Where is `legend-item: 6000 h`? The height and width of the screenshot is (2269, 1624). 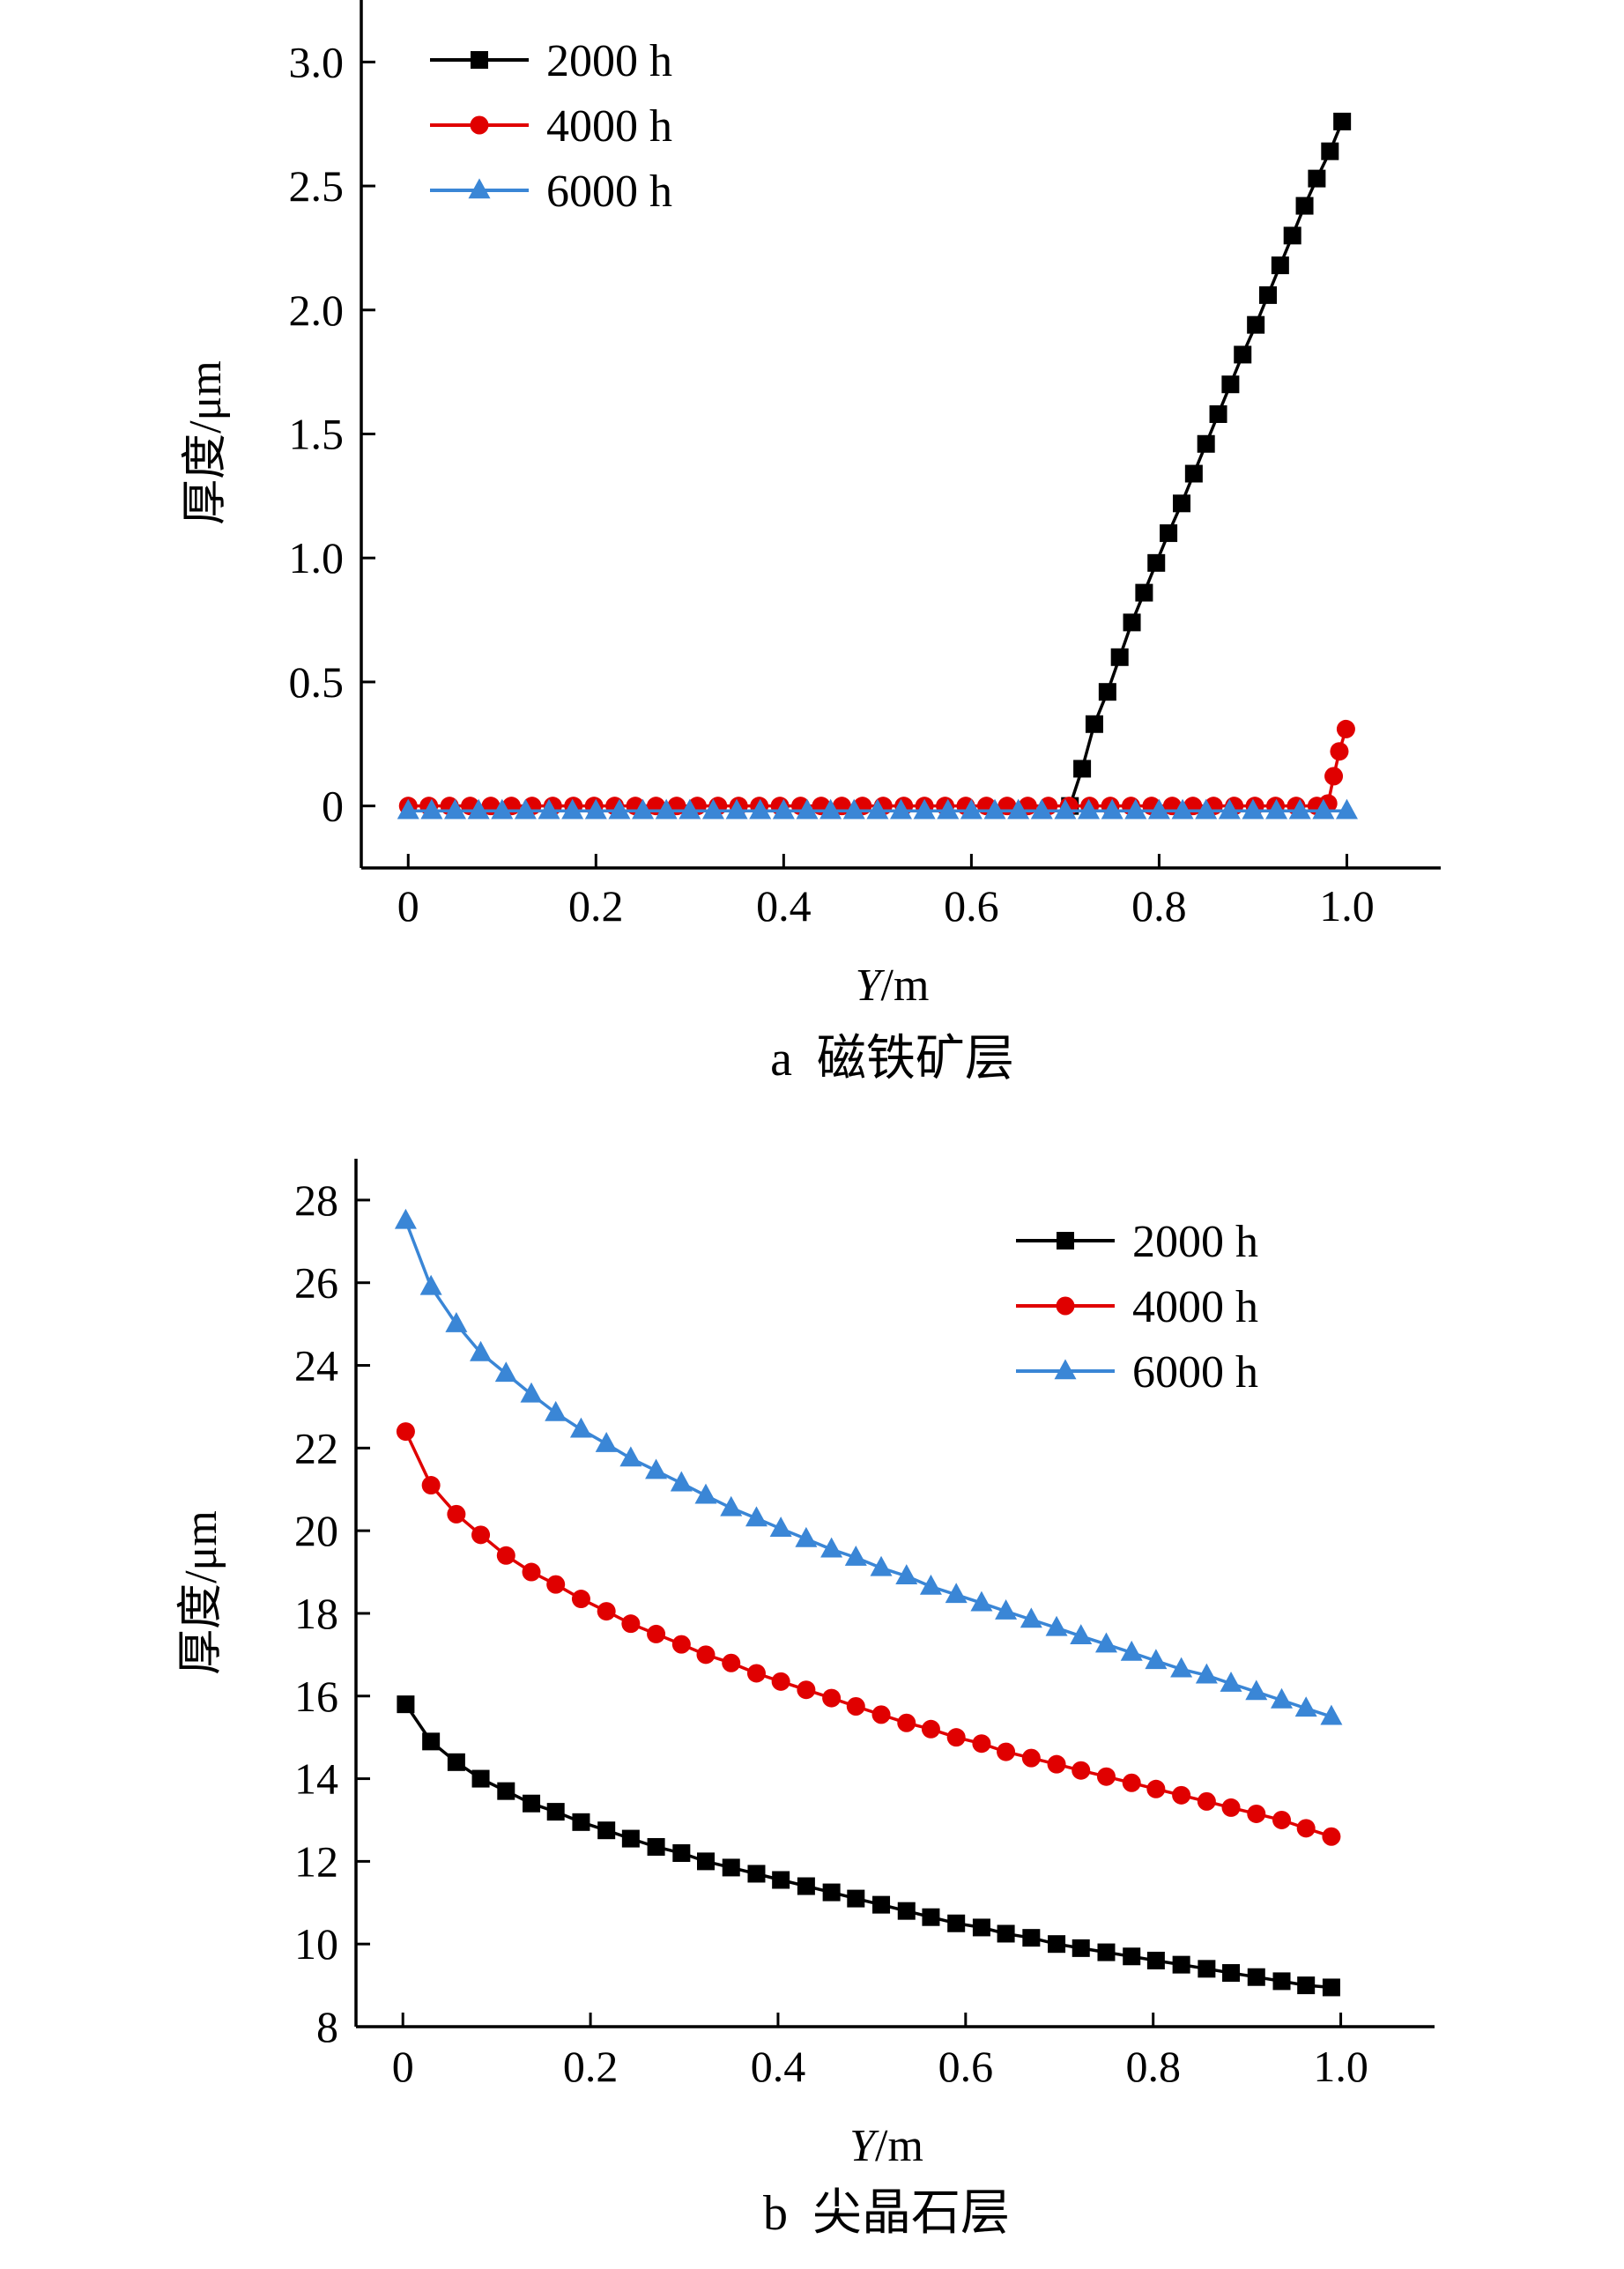
legend-item: 6000 h is located at coordinates (1137, 1372).